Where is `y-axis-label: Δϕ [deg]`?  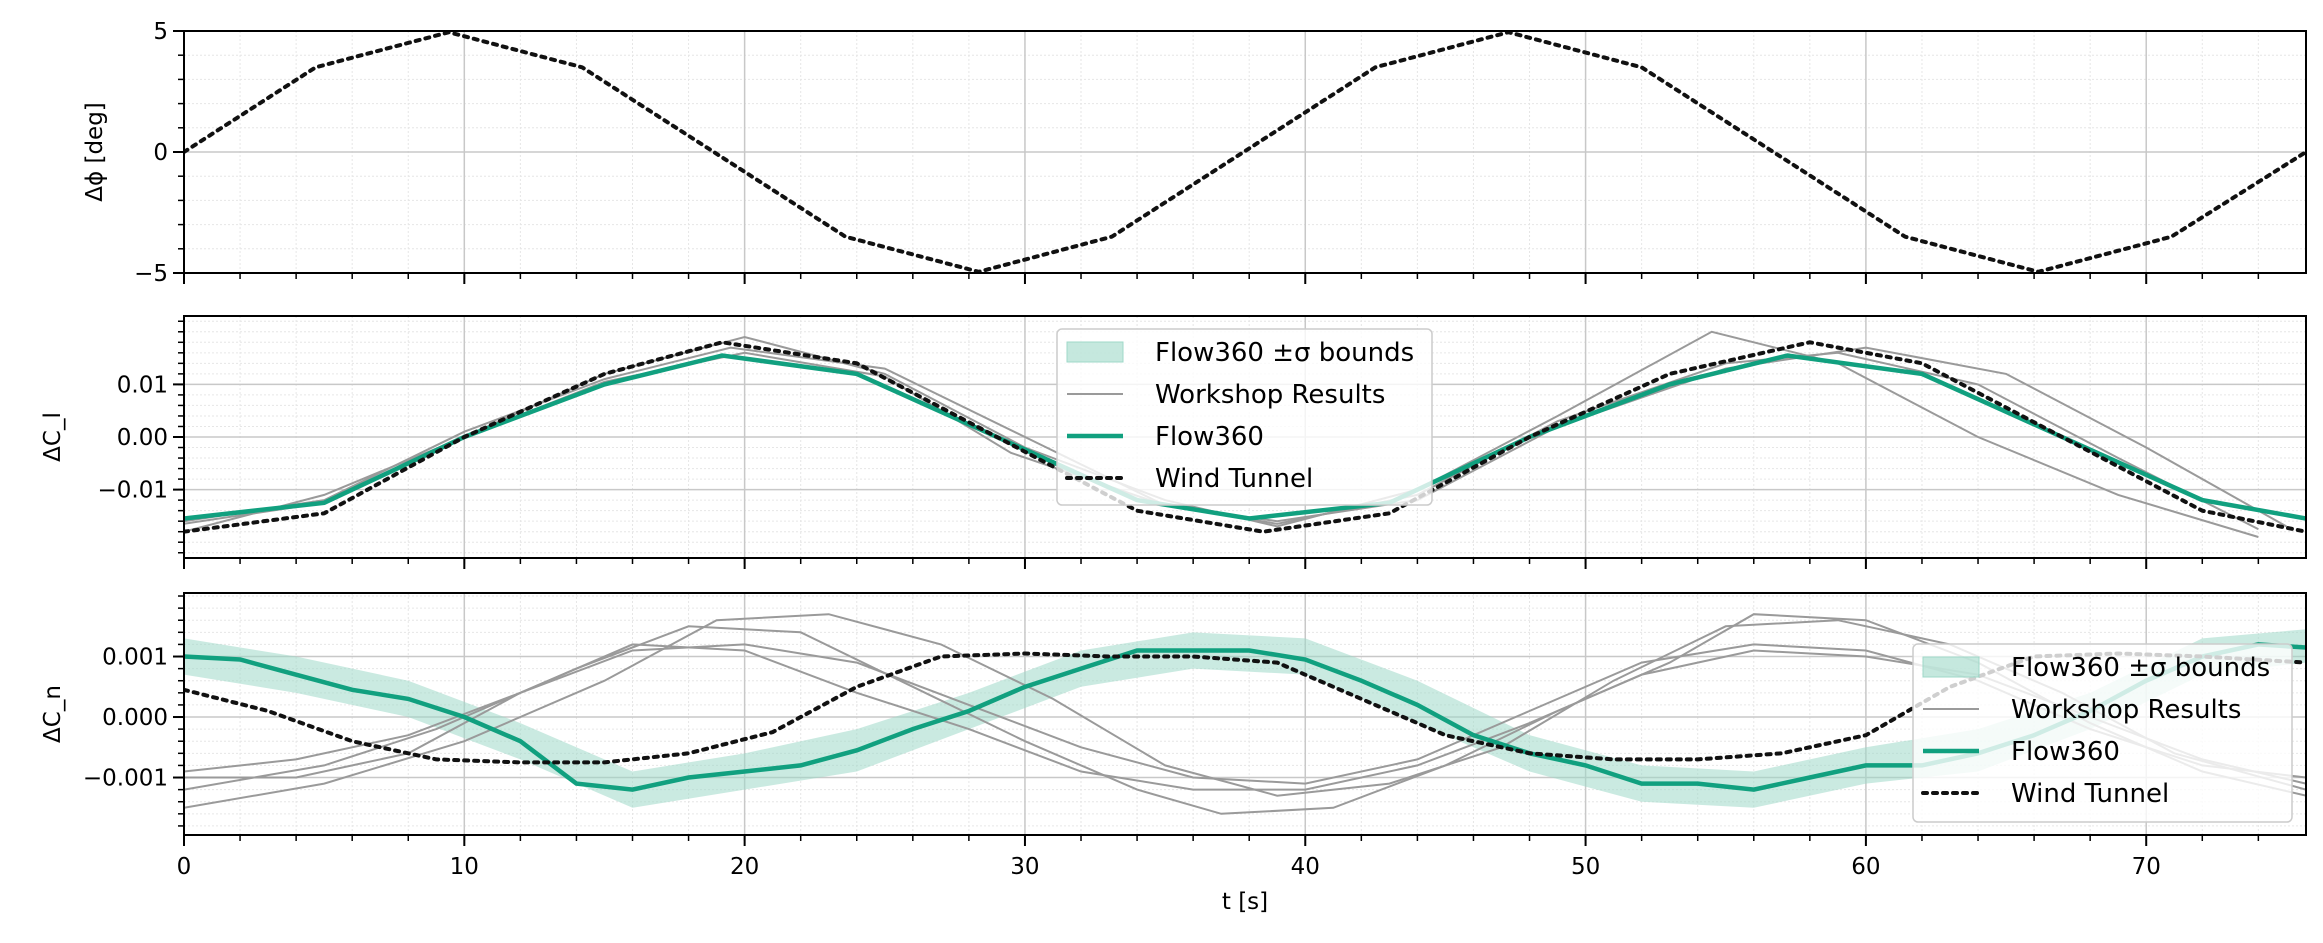
y-axis-label: Δϕ [deg] is located at coordinates (95, 152).